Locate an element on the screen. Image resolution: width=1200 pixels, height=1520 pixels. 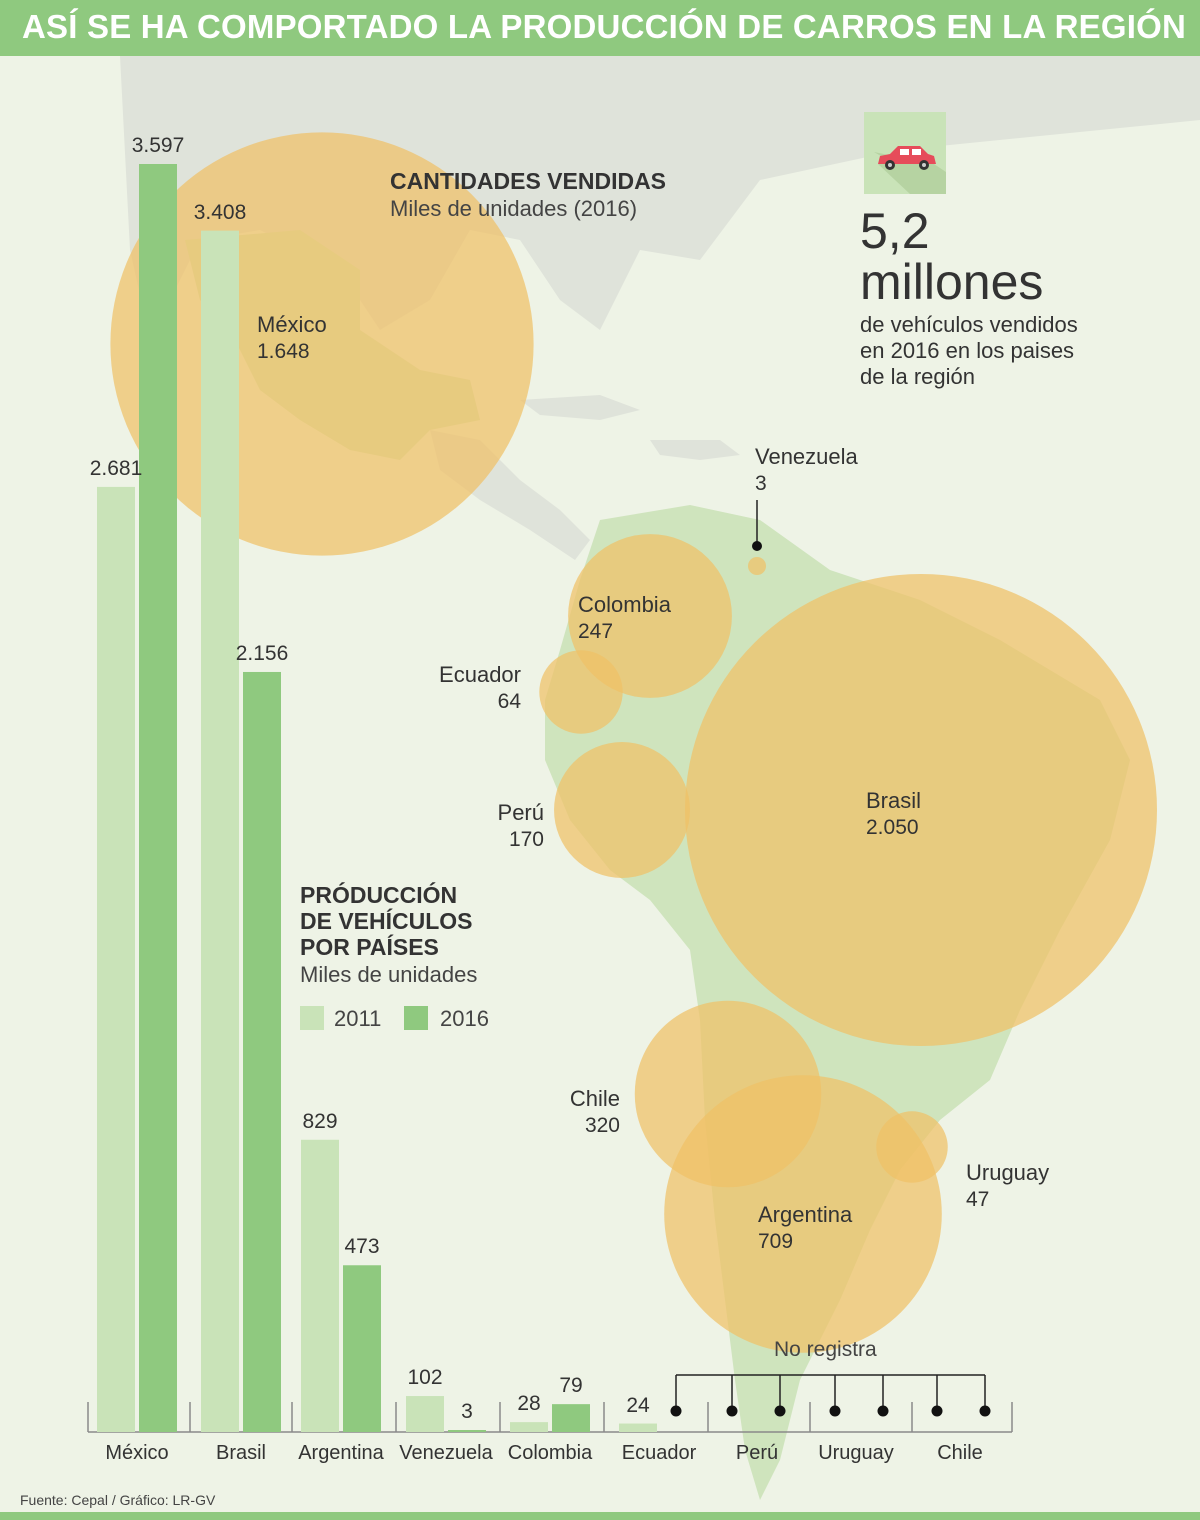
bubble-name-venezuela: Venezuela is located at coordinates (806, 456).